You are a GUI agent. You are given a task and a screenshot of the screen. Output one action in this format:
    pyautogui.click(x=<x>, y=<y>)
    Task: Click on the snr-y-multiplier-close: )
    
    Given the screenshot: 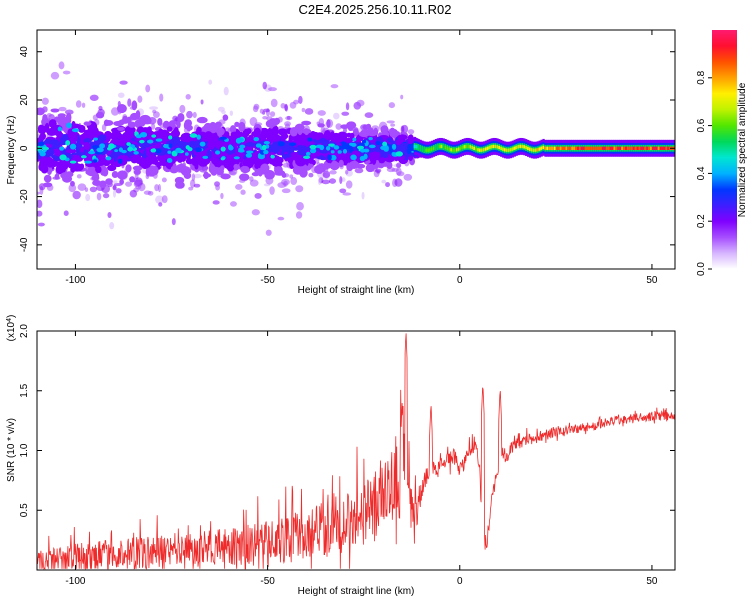 What is the action you would take?
    pyautogui.click(x=11, y=316)
    